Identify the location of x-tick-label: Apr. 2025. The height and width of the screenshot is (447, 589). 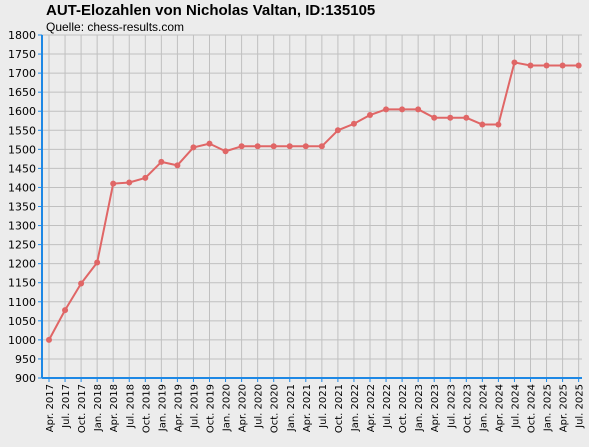
(564, 408).